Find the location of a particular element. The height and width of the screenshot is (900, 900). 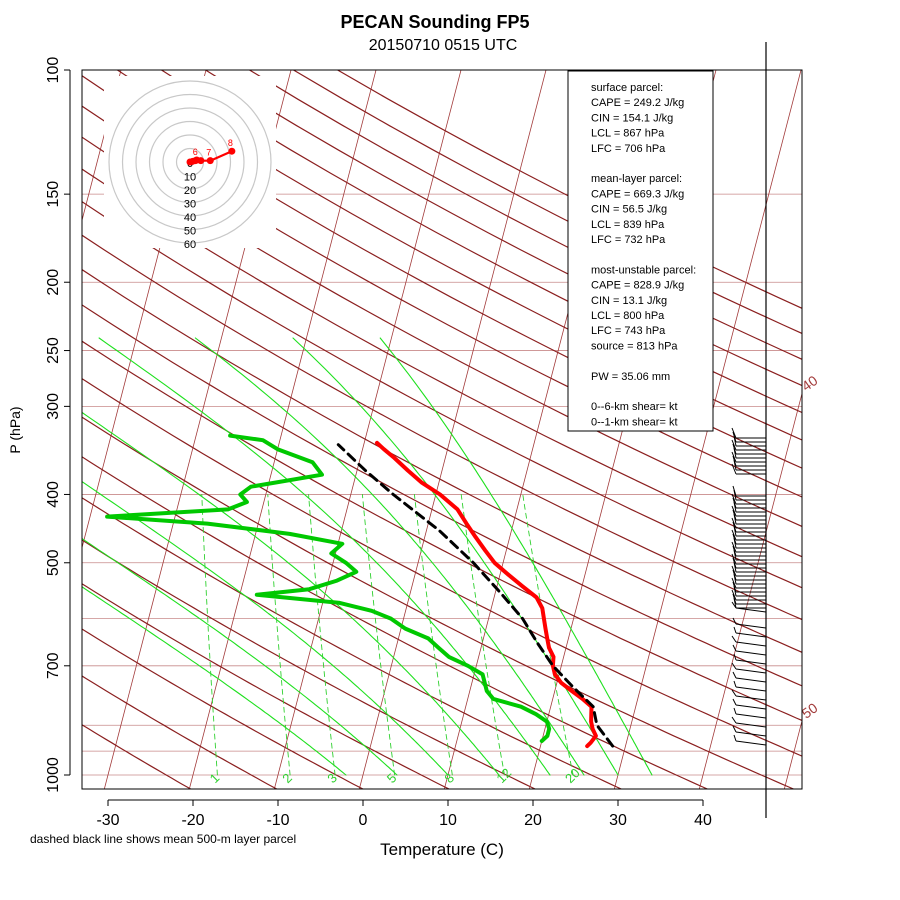

y-tick-label: 400 is located at coordinates (53, 494).